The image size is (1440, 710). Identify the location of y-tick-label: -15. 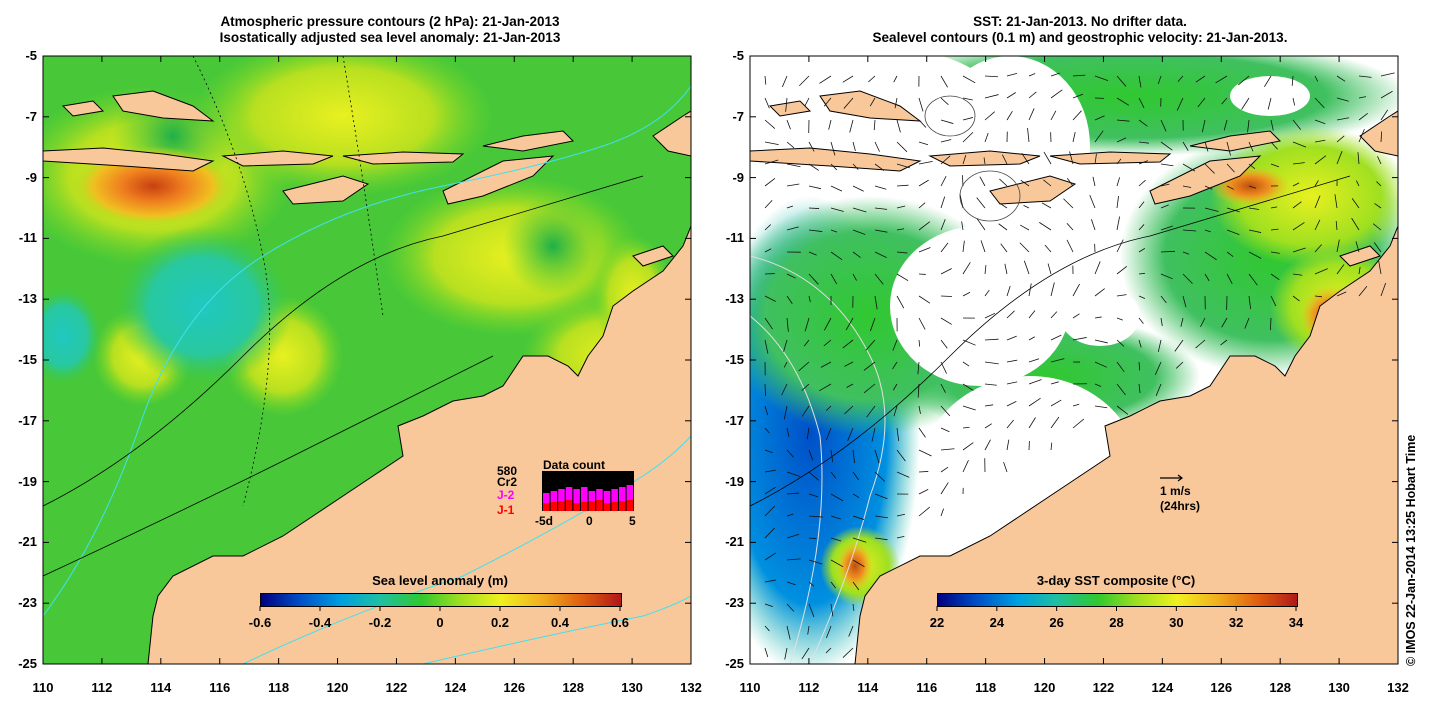
(734, 359).